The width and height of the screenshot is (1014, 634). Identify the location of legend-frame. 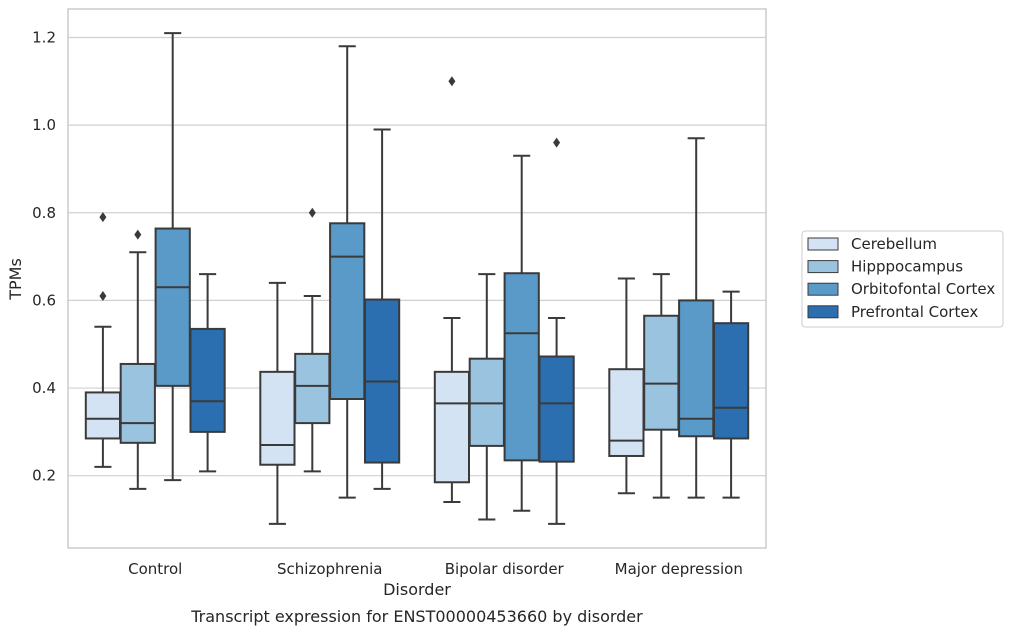
(902, 279).